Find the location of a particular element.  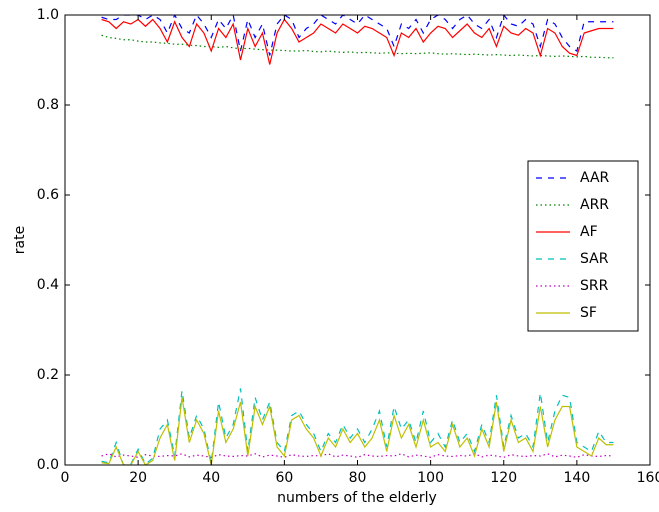

x-tick-label: 0 is located at coordinates (65, 478).